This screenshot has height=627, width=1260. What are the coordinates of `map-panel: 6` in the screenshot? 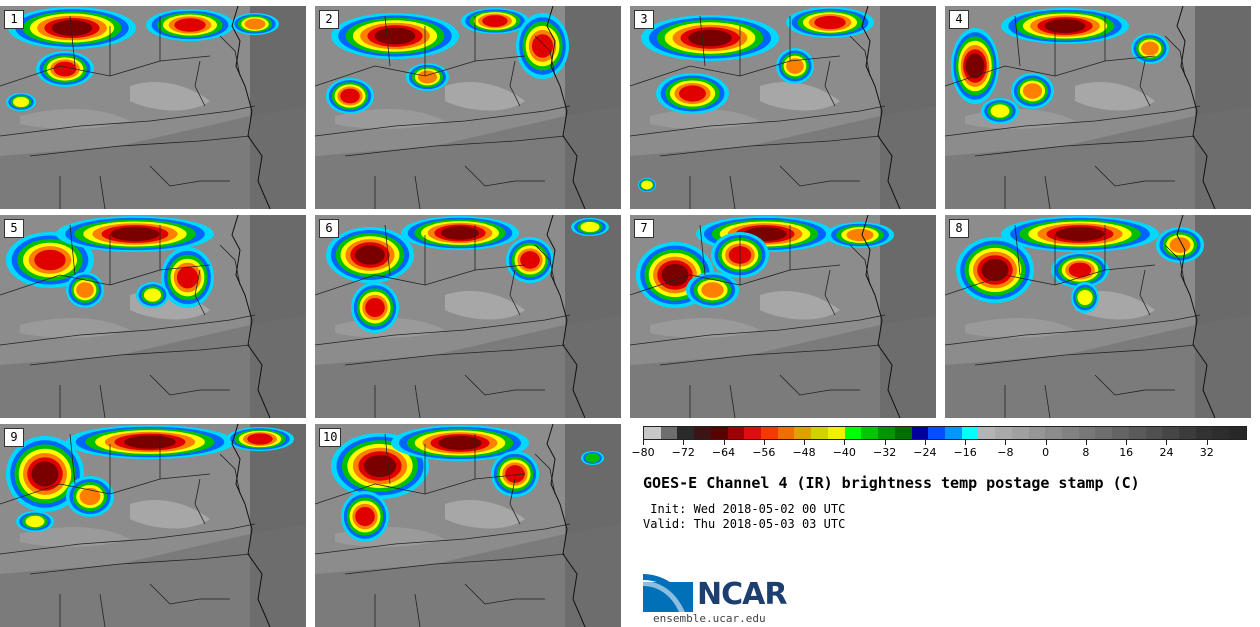 It's located at (468, 316).